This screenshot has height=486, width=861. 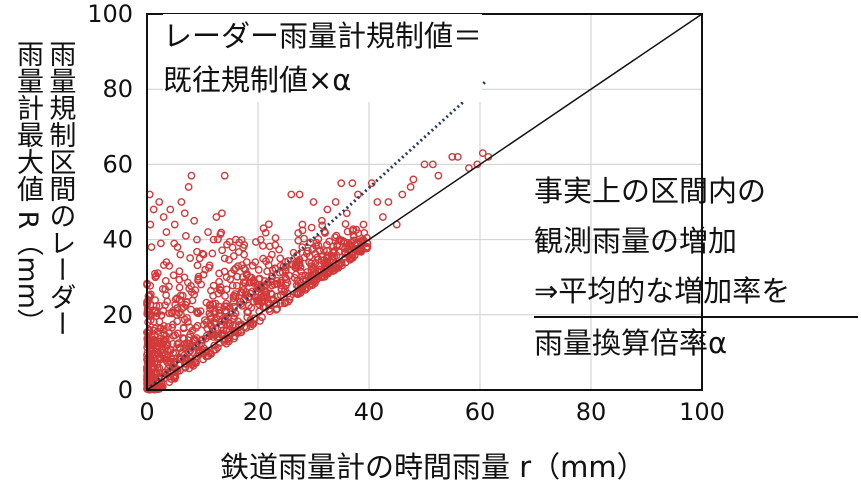 What do you see at coordinates (702, 412) in the screenshot?
I see `x-tick-label: 100` at bounding box center [702, 412].